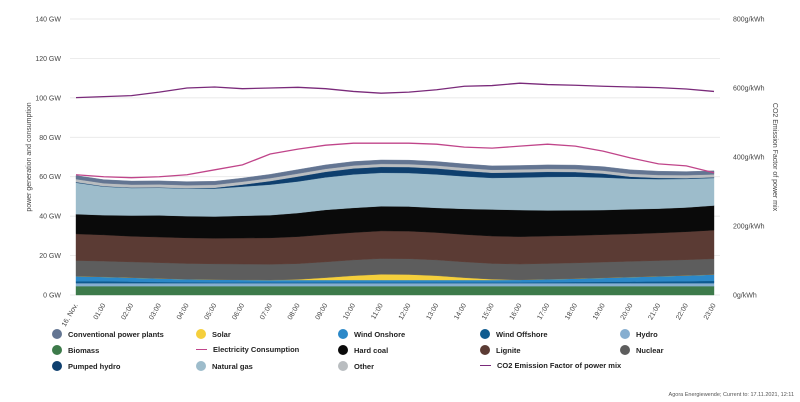 The width and height of the screenshot is (800, 402). What do you see at coordinates (155, 311) in the screenshot?
I see `x-tick-label: 03:00` at bounding box center [155, 311].